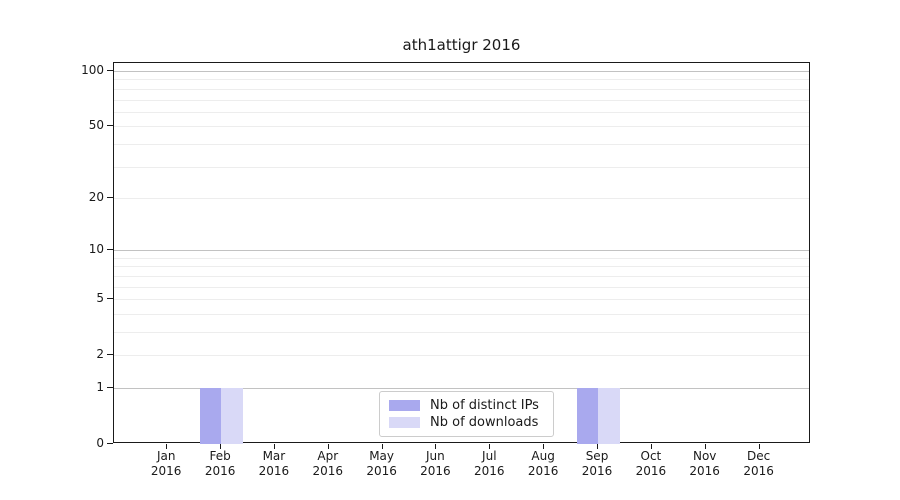  I want to click on x-tick-label: Feb 2016, so click(220, 464).